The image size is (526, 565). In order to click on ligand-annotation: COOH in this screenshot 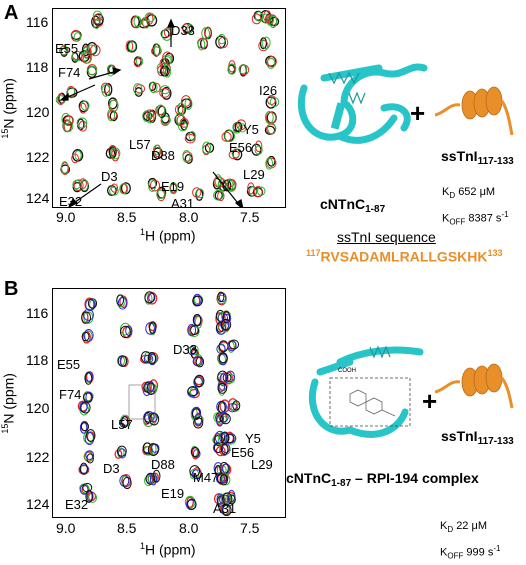, I will do `click(347, 371)`.